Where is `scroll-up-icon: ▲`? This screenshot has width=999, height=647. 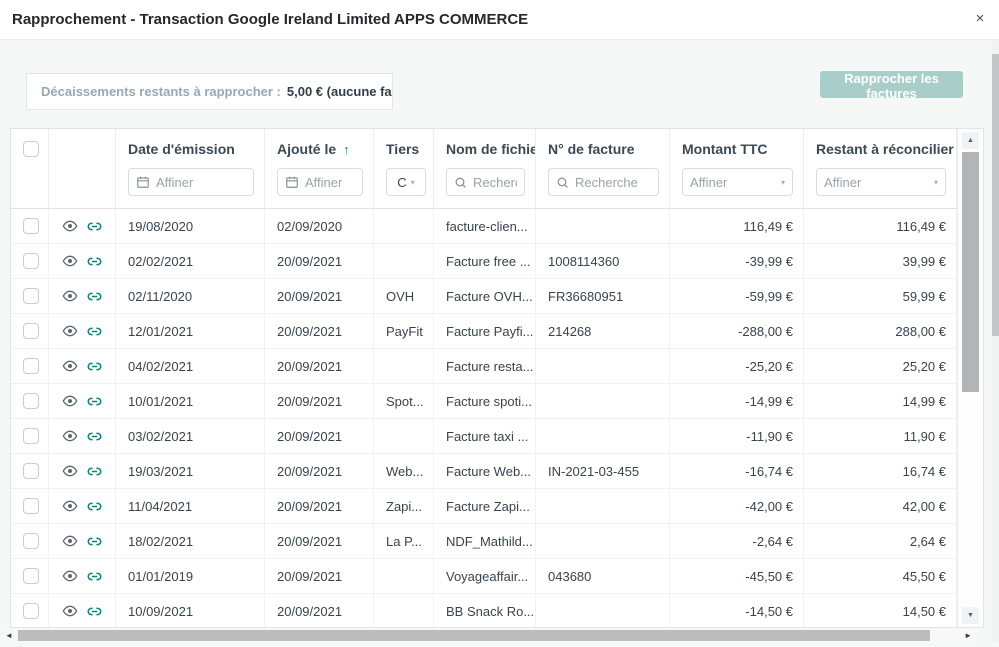 scroll-up-icon: ▲ is located at coordinates (970, 140).